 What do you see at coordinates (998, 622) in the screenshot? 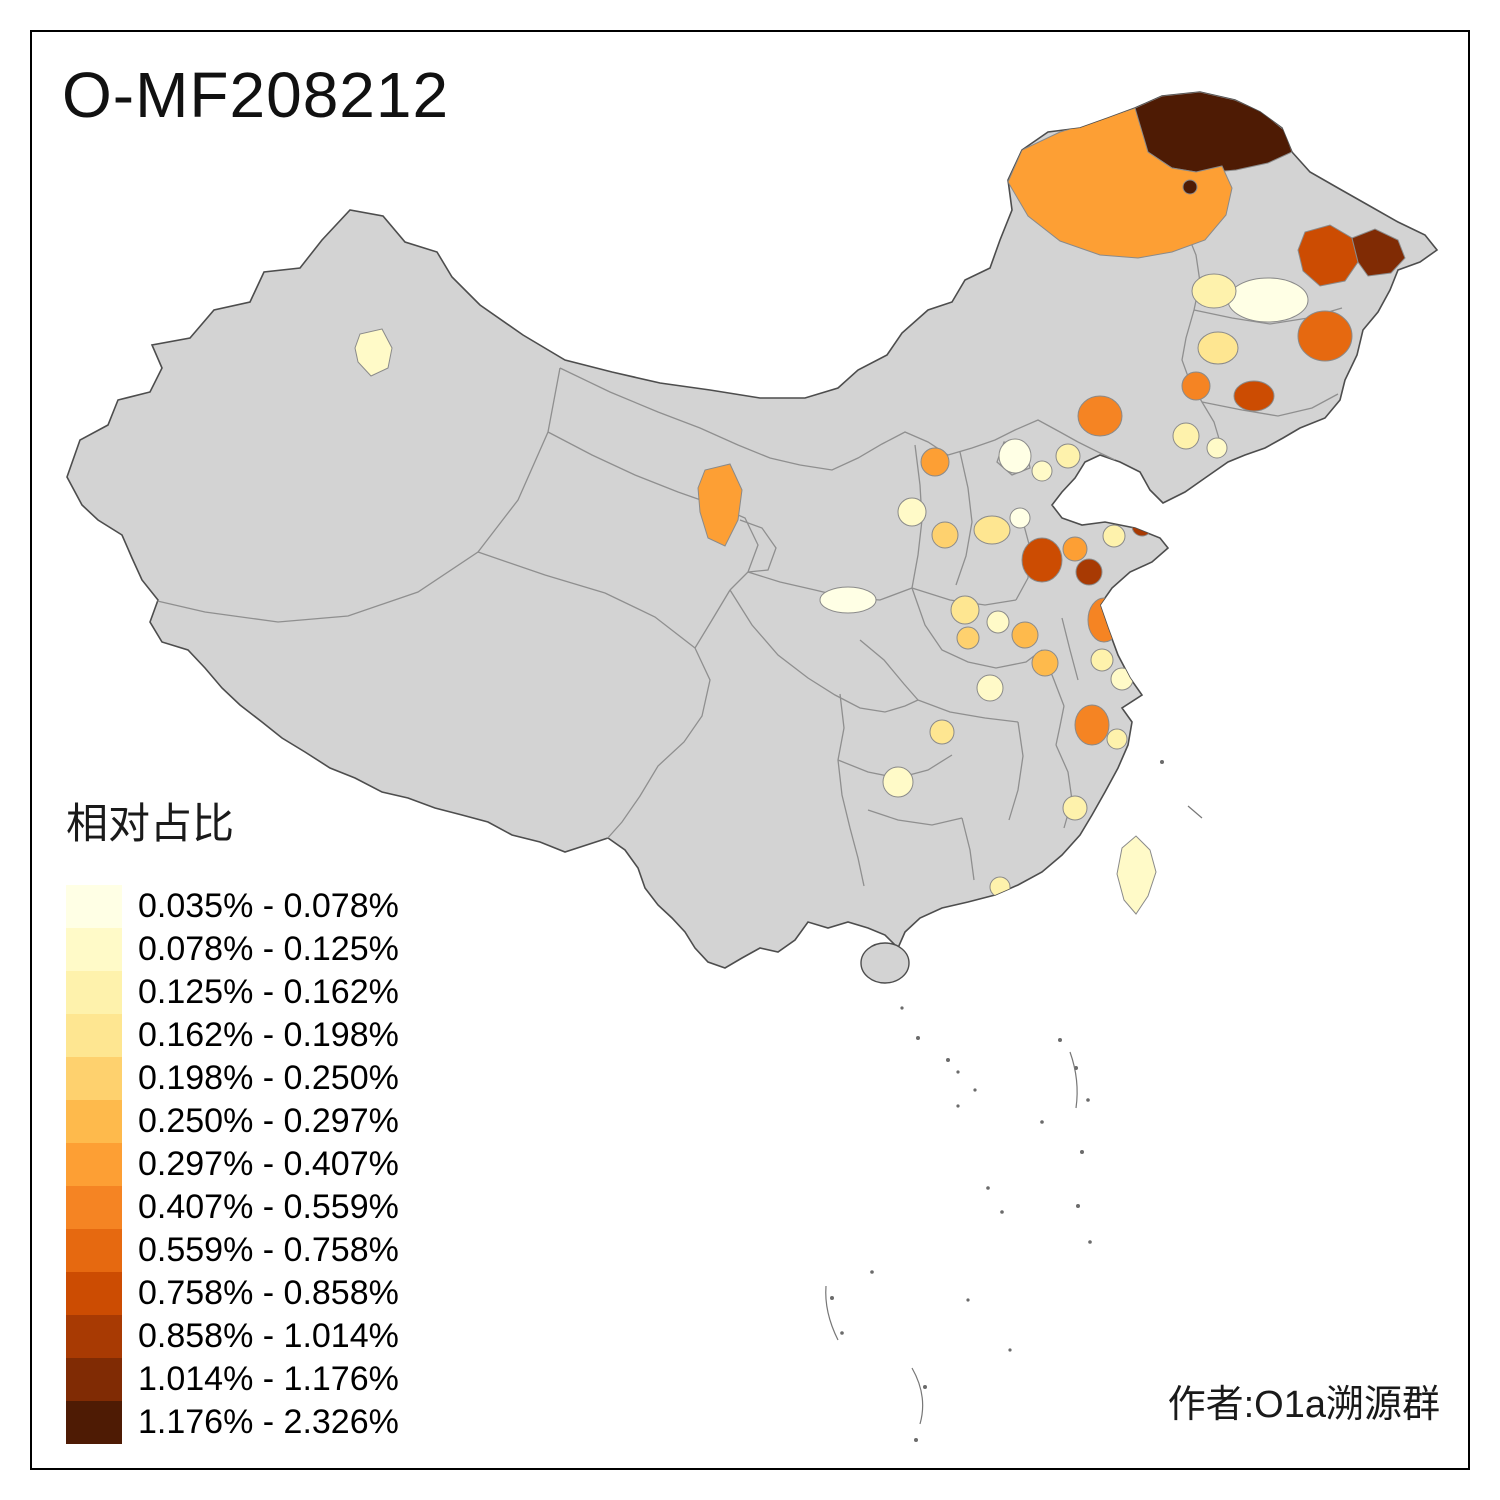
I see `map-region-r32` at bounding box center [998, 622].